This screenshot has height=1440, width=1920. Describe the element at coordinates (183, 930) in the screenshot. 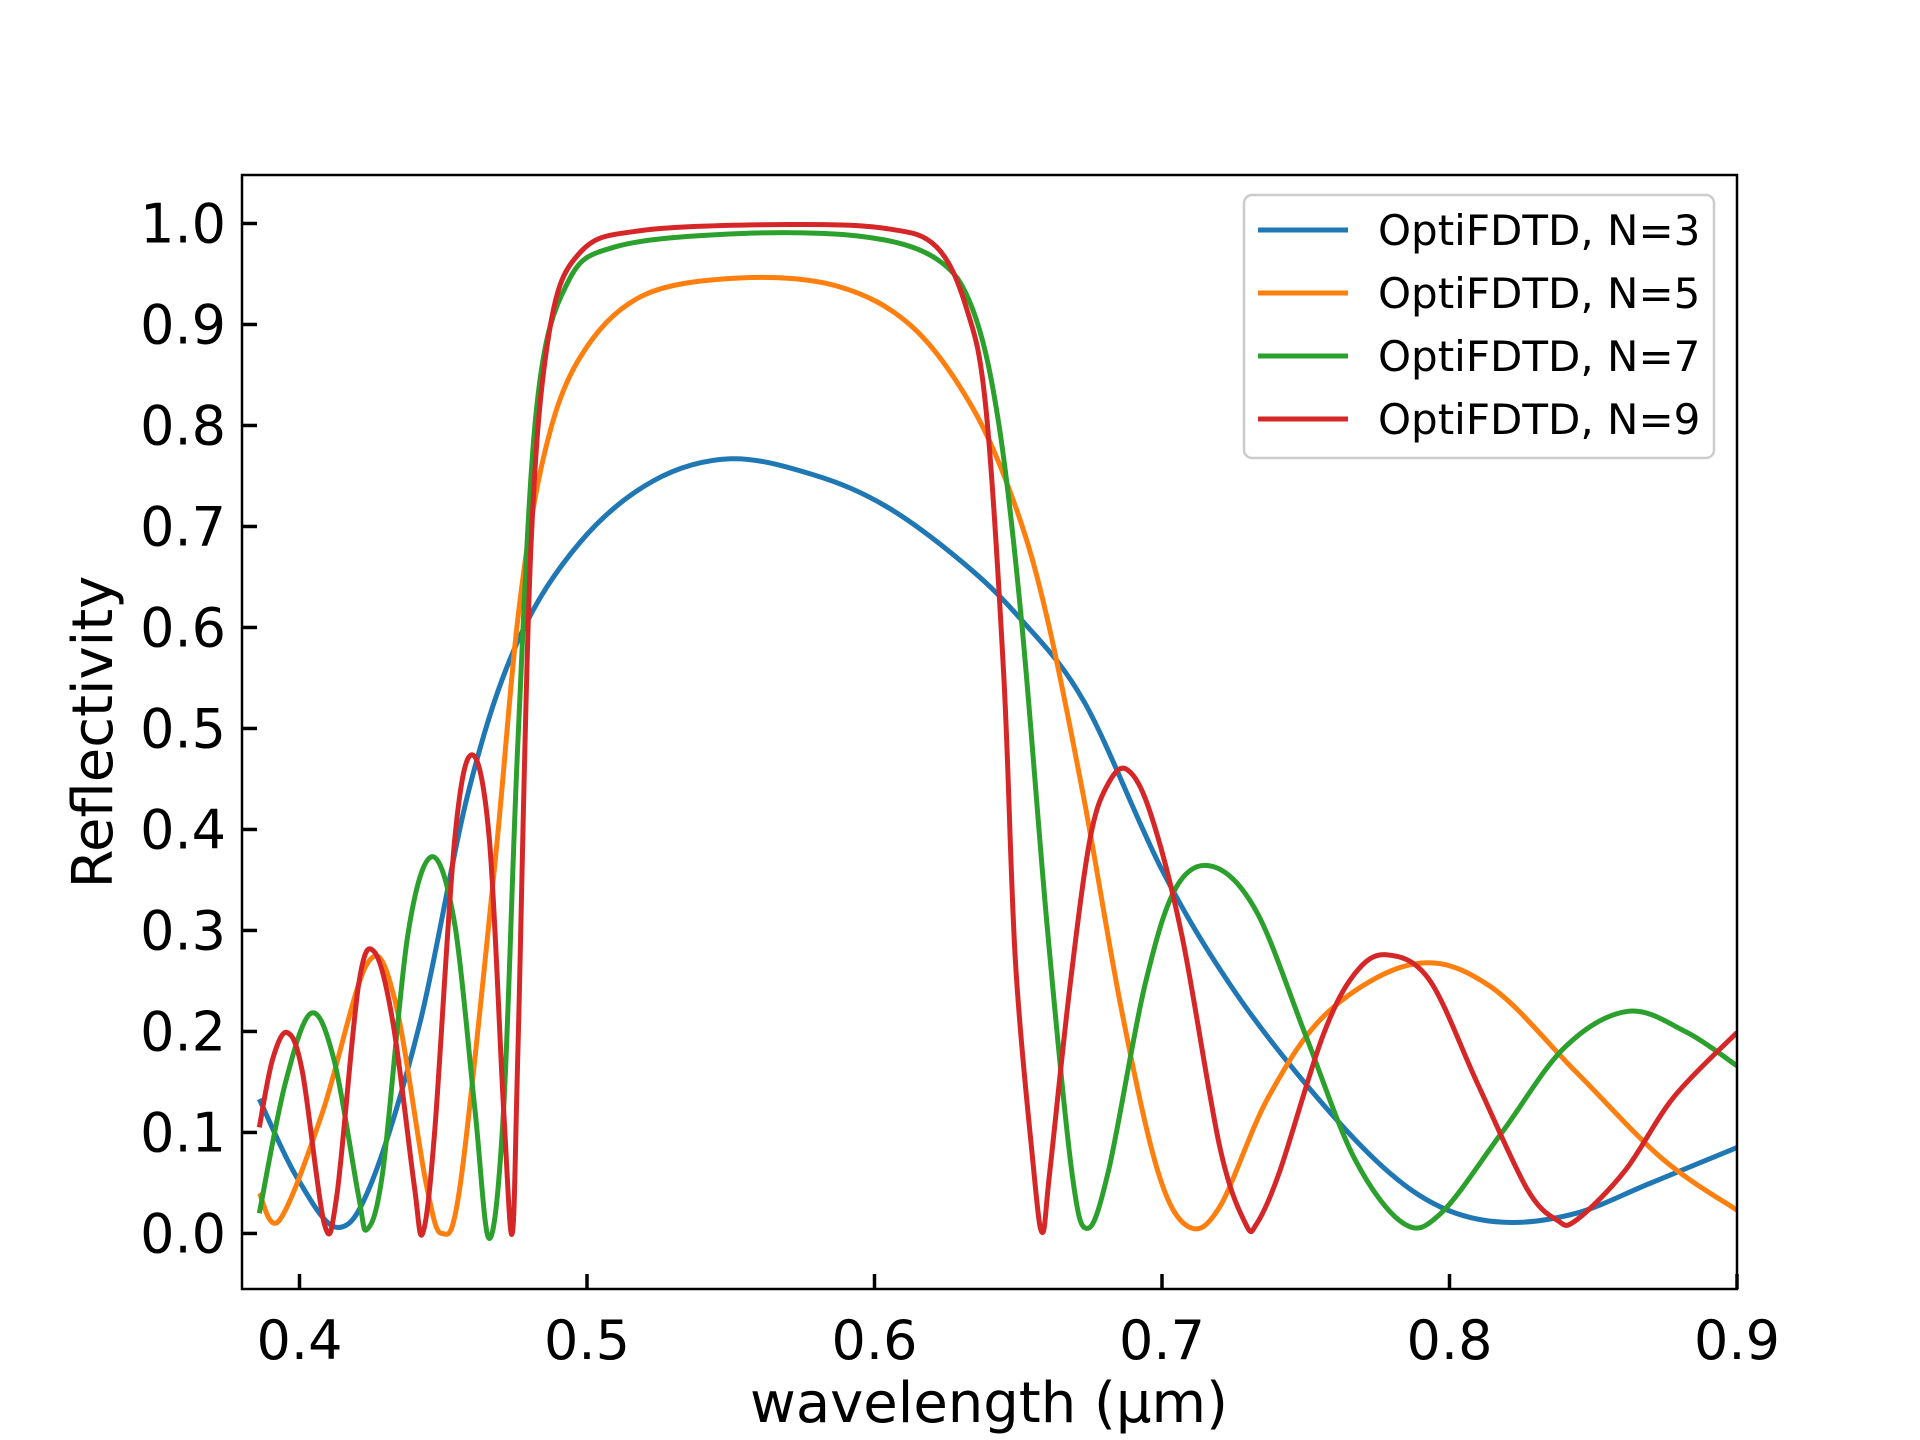

I see `y-tick-label: 0.3` at that location.